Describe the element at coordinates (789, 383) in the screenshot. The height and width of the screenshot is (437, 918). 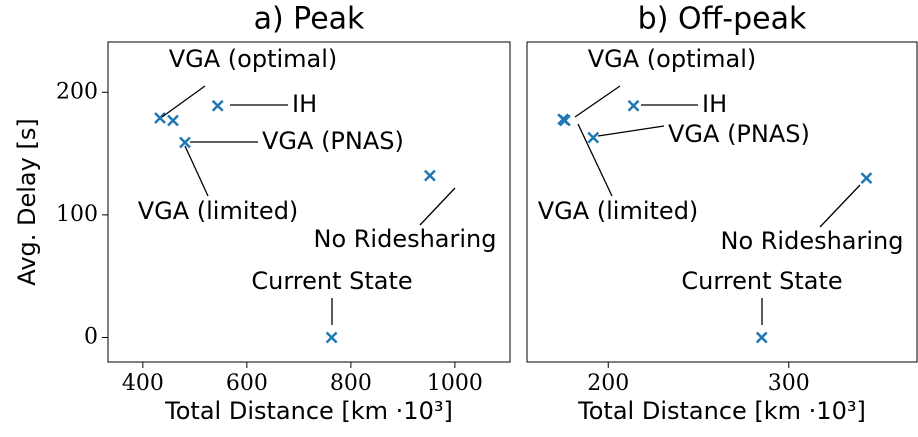
I see `x-tick-label: 300` at that location.